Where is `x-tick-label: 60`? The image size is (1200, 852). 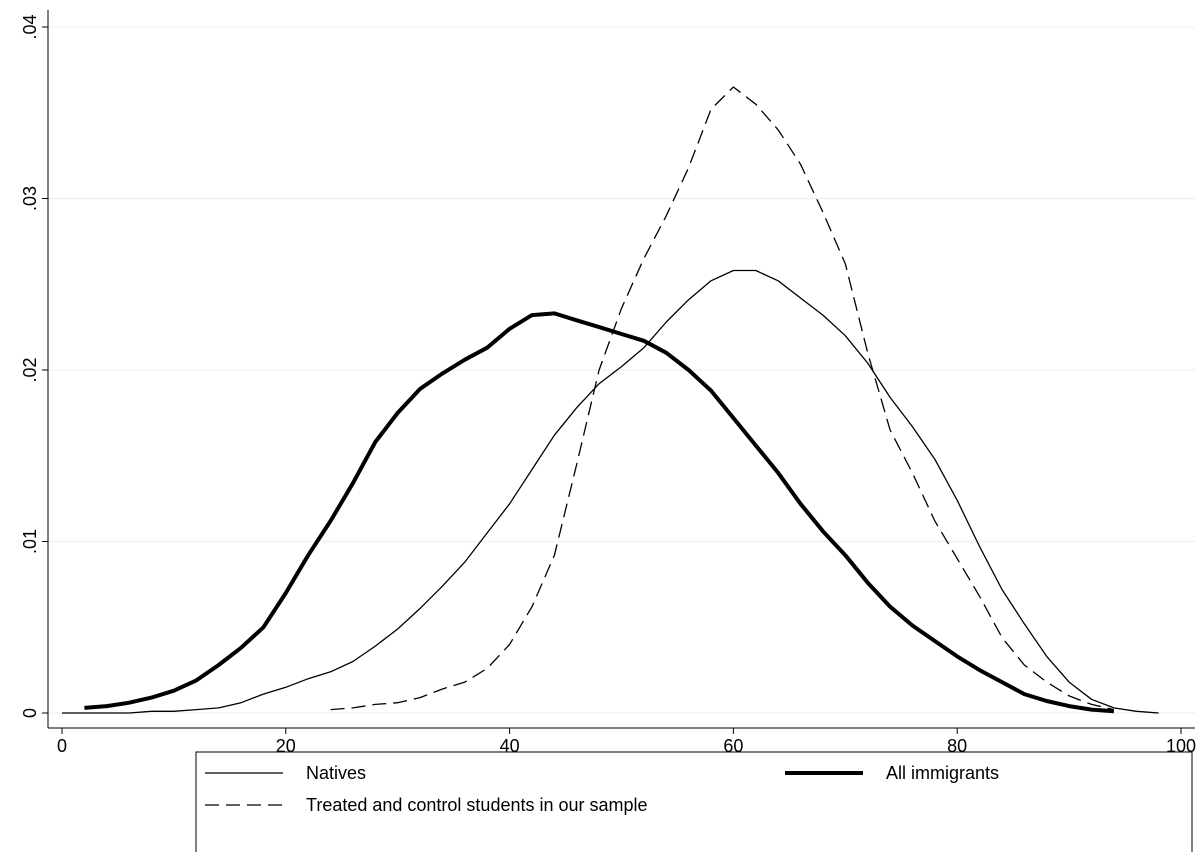 x-tick-label: 60 is located at coordinates (733, 746).